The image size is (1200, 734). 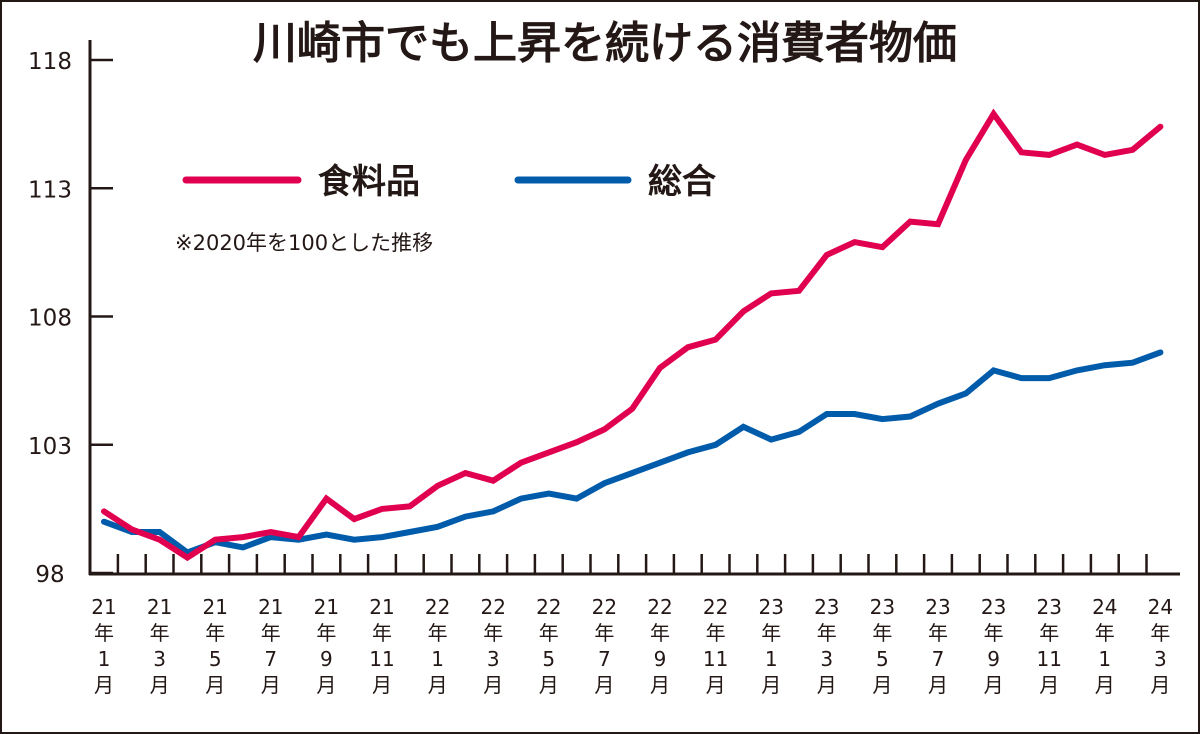 What do you see at coordinates (50, 447) in the screenshot?
I see `y-tick-label: 103` at bounding box center [50, 447].